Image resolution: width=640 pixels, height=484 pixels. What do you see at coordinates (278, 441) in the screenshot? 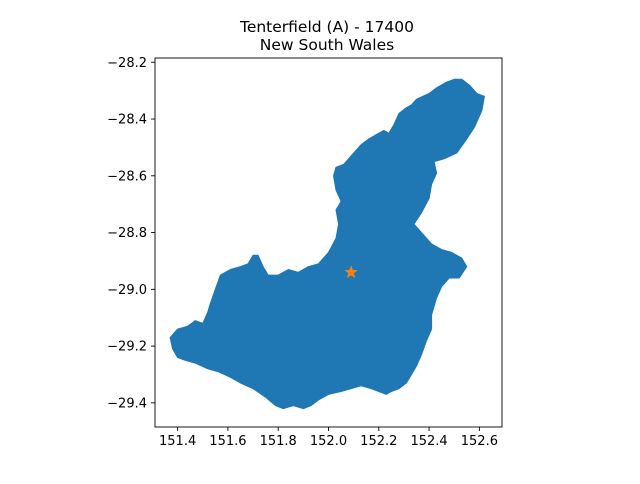
I see `x-tick-label: 151.8` at bounding box center [278, 441].